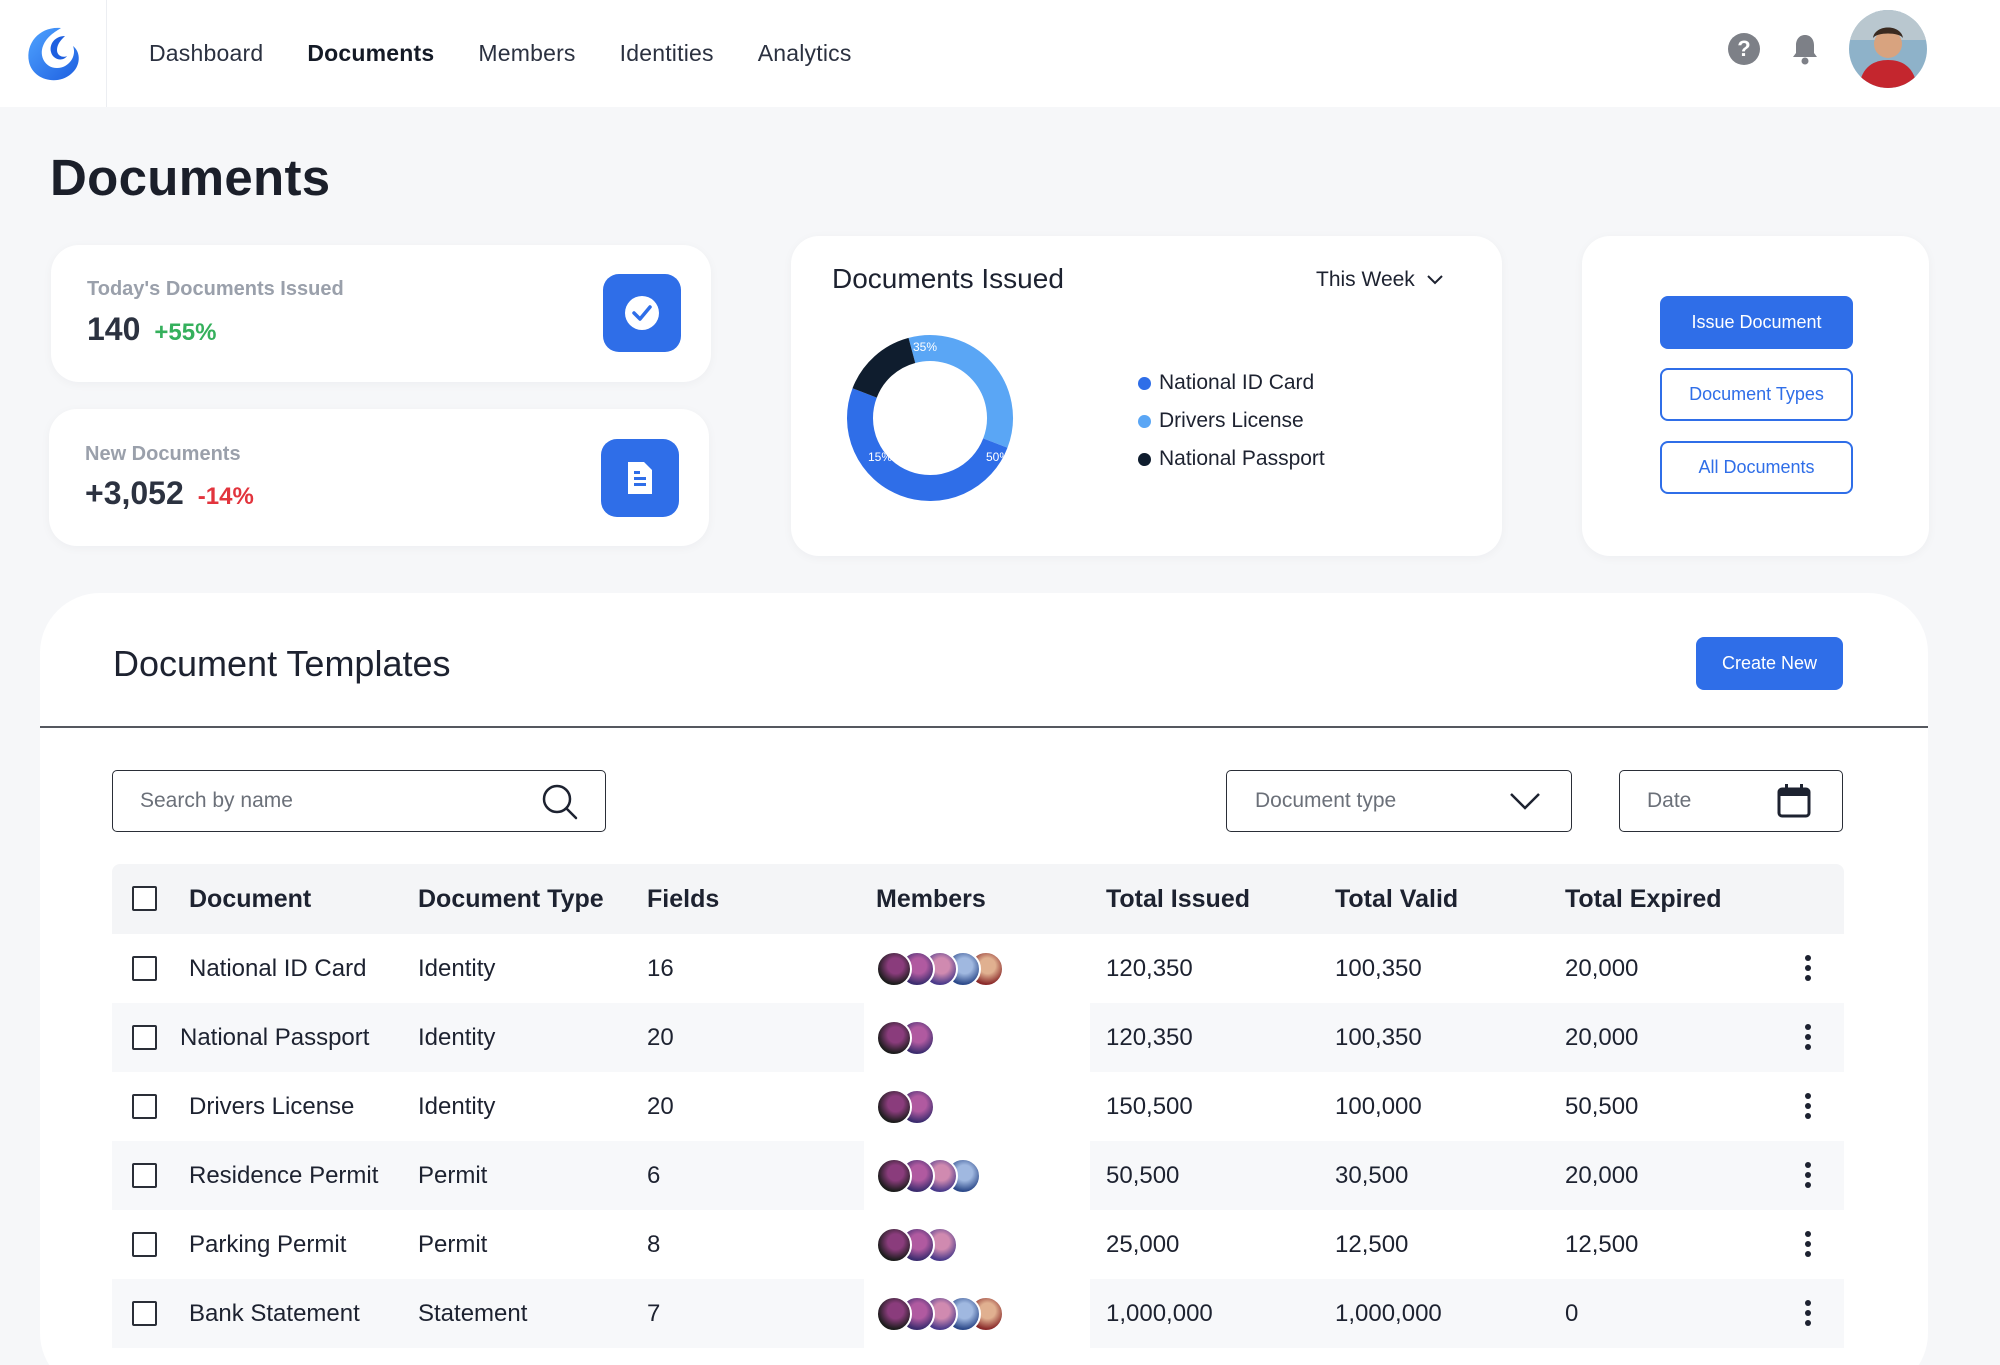 This screenshot has width=2000, height=1365. Describe the element at coordinates (804, 53) in the screenshot. I see `nav-analytics: Analytics` at that location.